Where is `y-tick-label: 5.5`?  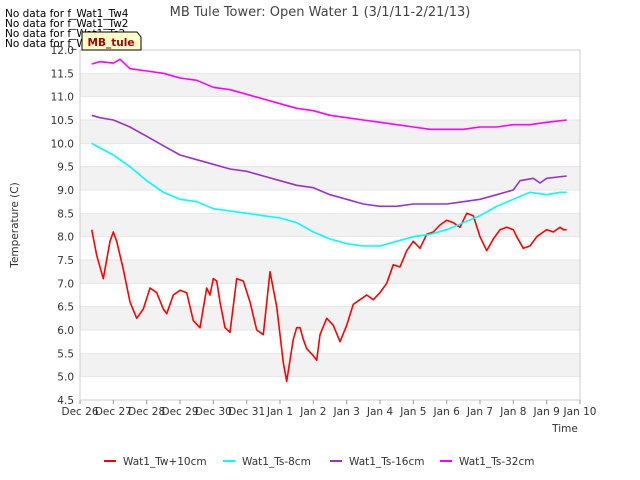 y-tick-label: 5.5 is located at coordinates (65, 354).